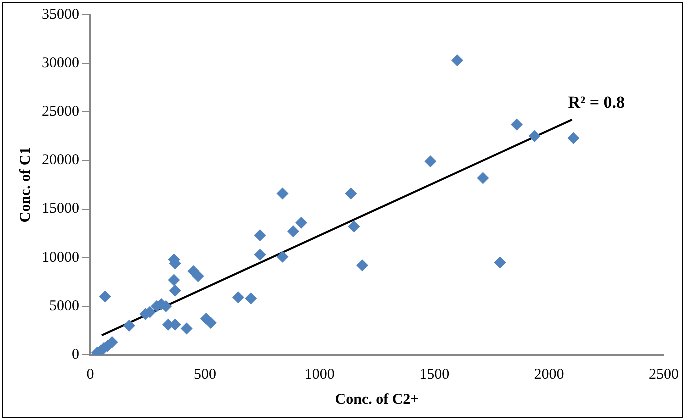 The height and width of the screenshot is (420, 685). Describe the element at coordinates (597, 102) in the screenshot. I see `annotation: R² = 0.8` at that location.